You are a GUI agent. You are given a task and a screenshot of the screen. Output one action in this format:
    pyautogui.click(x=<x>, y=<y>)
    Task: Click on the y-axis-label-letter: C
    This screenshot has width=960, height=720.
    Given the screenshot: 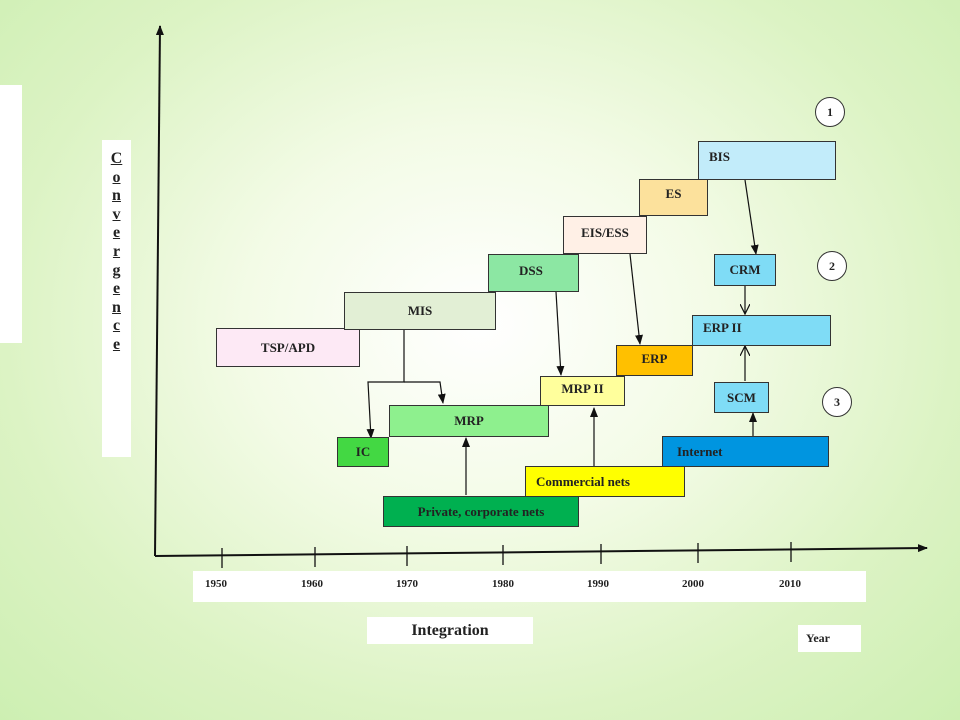 What is the action you would take?
    pyautogui.click(x=116, y=158)
    